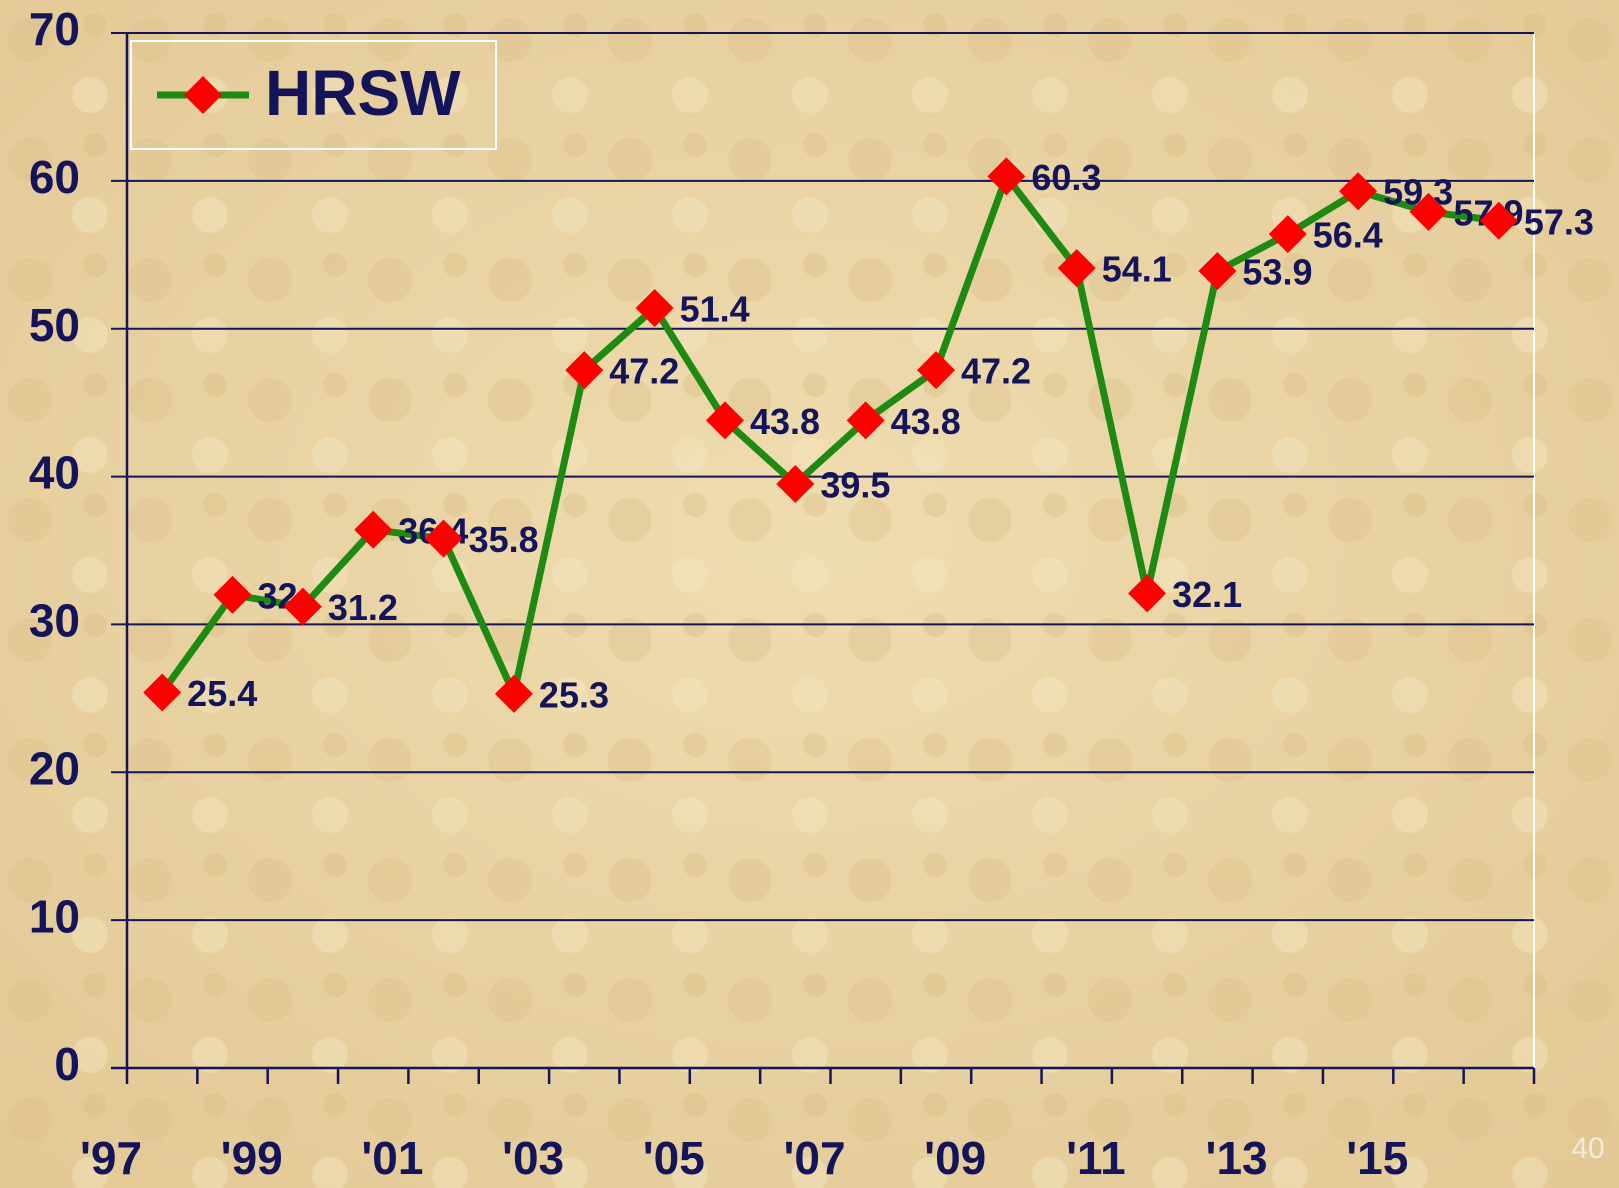  What do you see at coordinates (504, 539) in the screenshot?
I see `data-label: 35.8` at bounding box center [504, 539].